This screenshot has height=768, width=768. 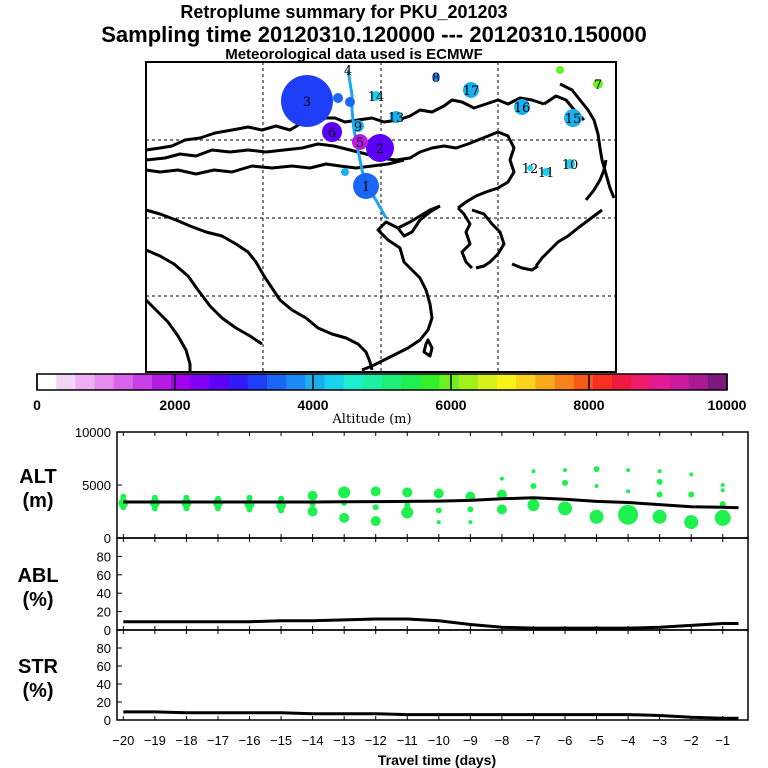 I want to click on plume-label-12: 12, so click(x=530, y=169).